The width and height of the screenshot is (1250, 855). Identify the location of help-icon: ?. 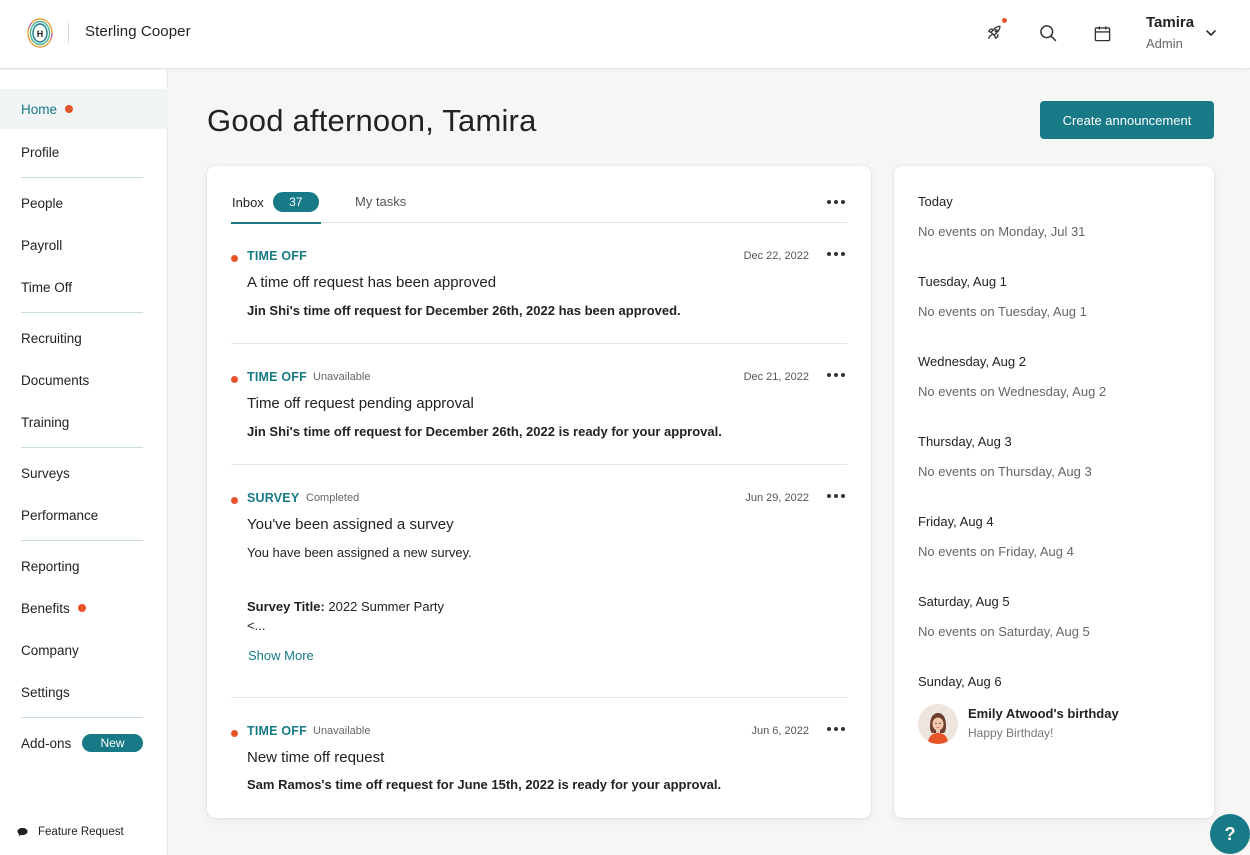
(1230, 833).